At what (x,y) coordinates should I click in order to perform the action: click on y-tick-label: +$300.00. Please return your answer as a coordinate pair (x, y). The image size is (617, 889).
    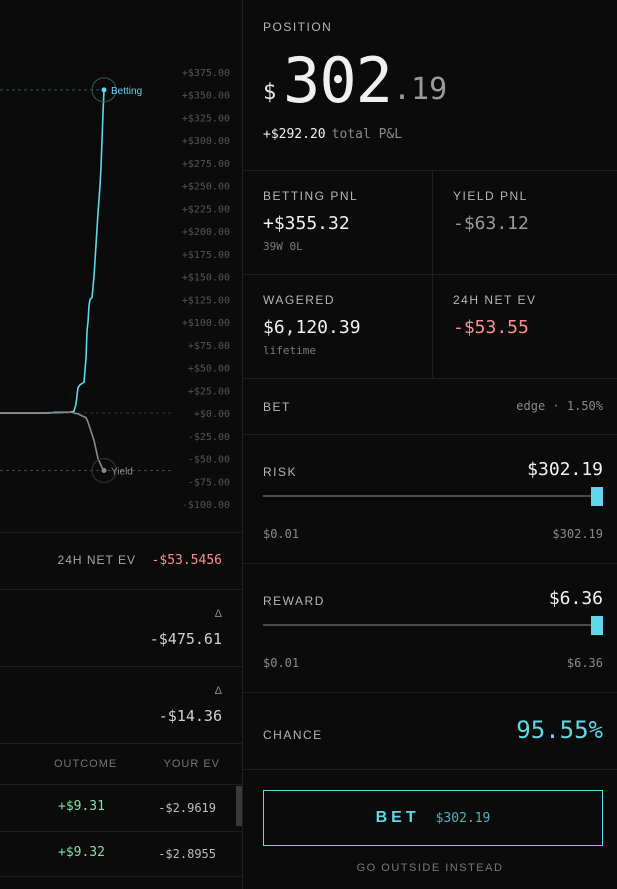
    Looking at the image, I should click on (206, 141).